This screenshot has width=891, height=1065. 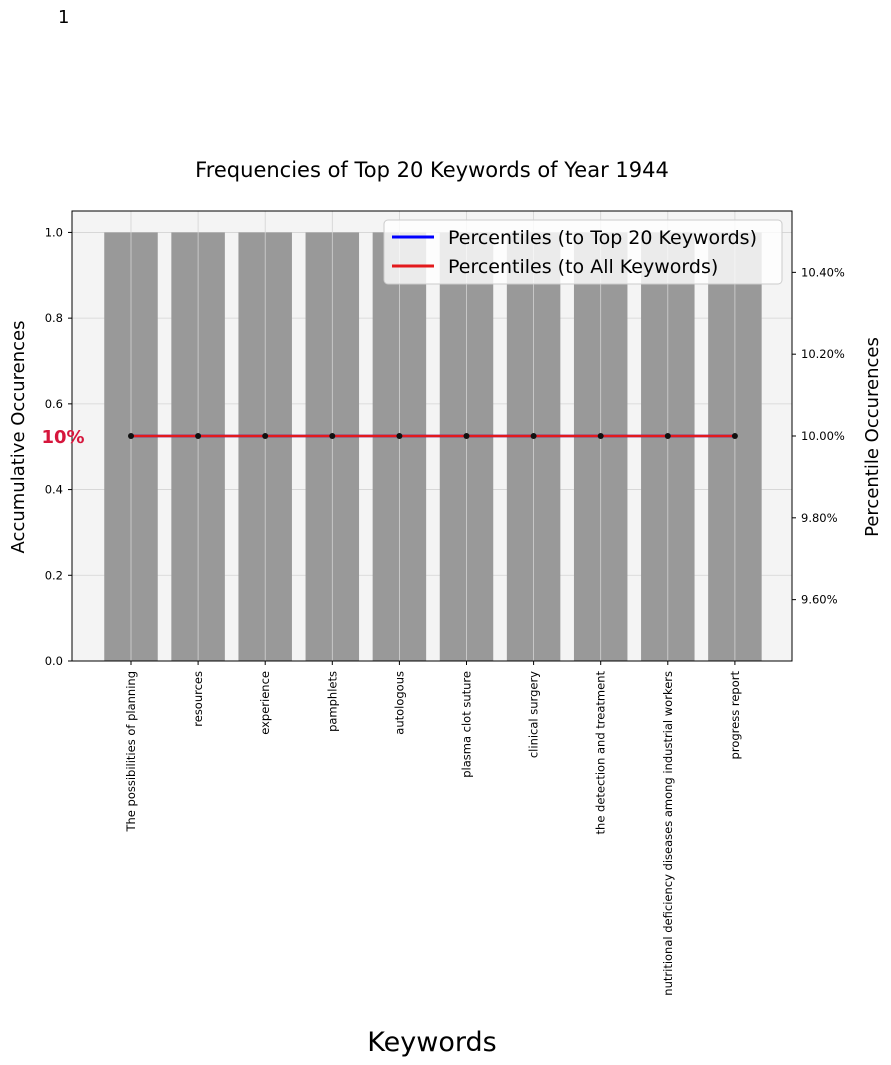 I want to click on percent-annotation: 10%, so click(x=62, y=437).